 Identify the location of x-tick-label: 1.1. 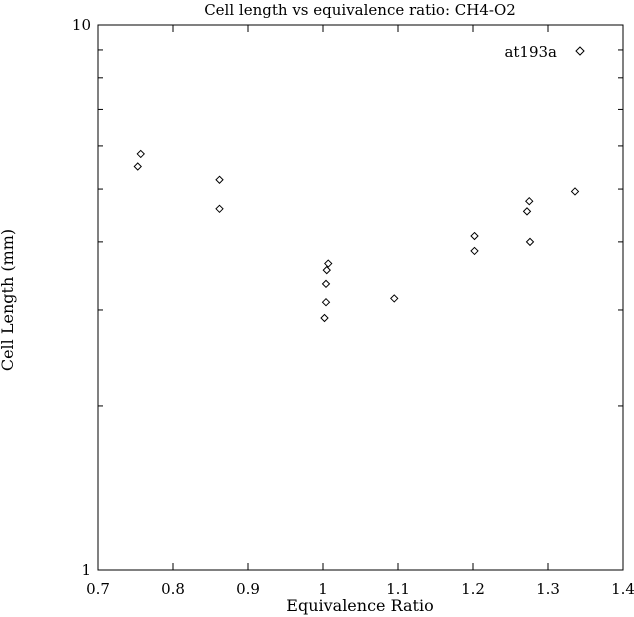
(398, 589).